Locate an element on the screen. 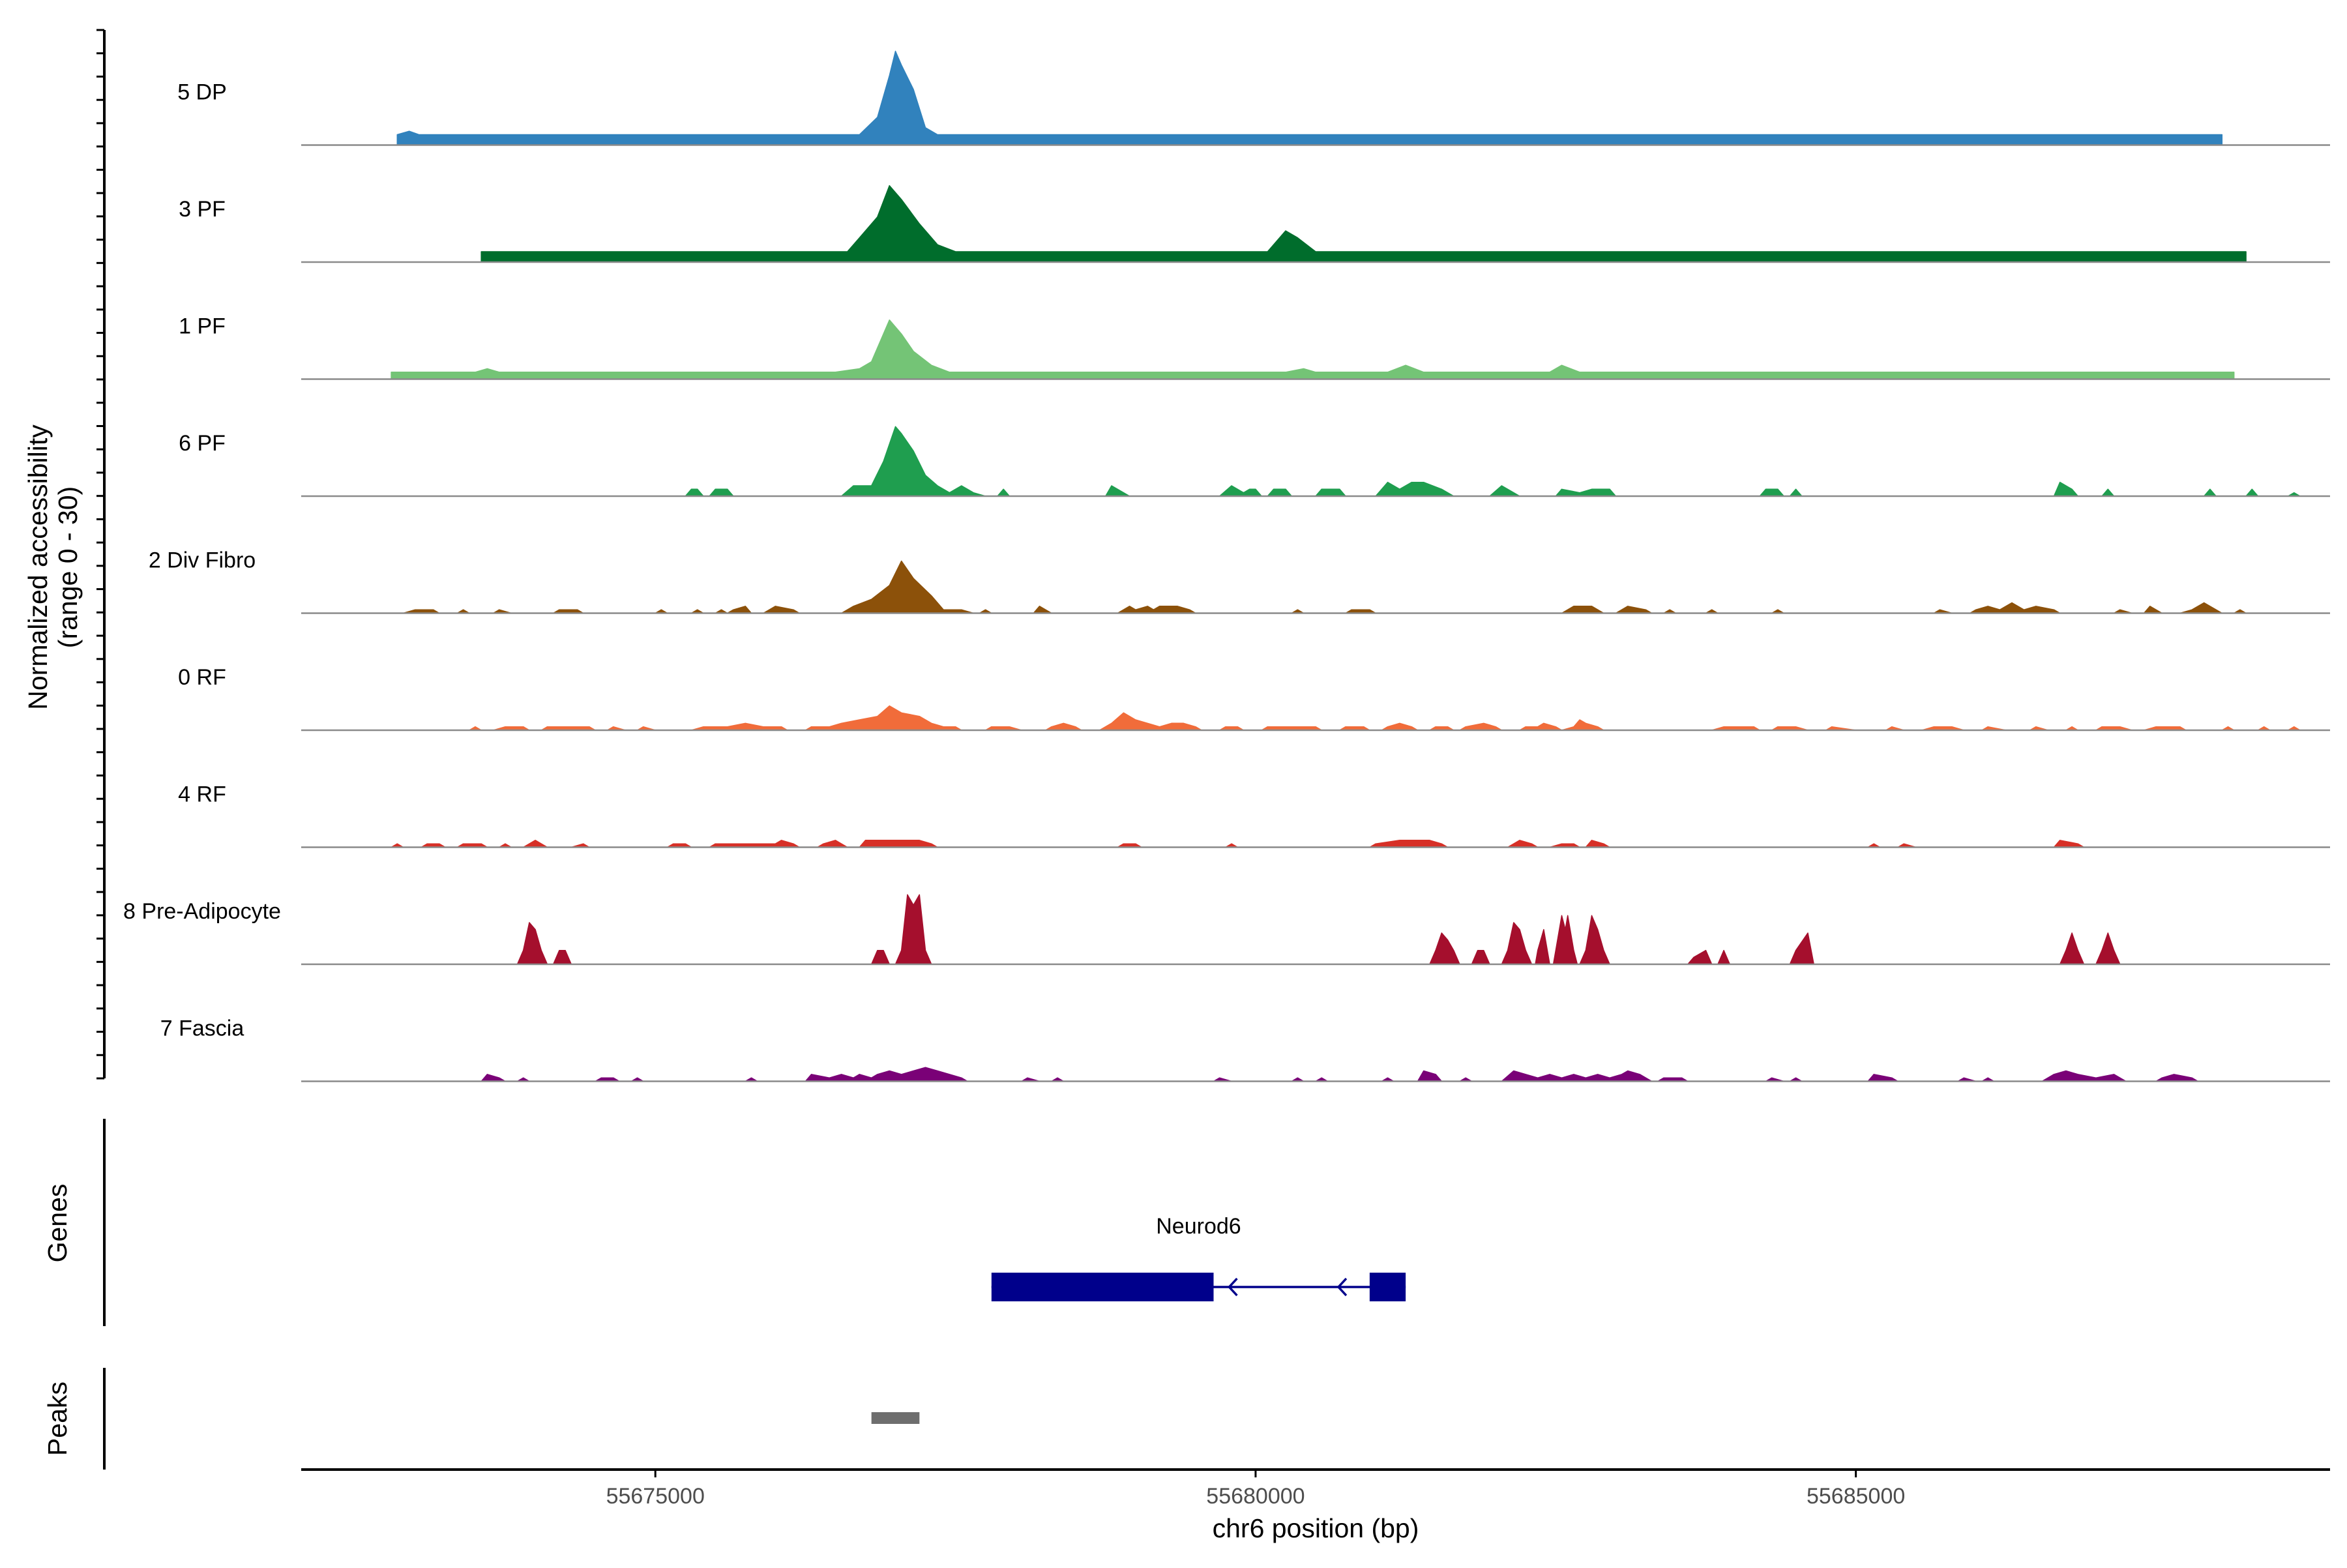 This screenshot has height=1568, width=2347. coverage-area-3-pf is located at coordinates (1363, 224).